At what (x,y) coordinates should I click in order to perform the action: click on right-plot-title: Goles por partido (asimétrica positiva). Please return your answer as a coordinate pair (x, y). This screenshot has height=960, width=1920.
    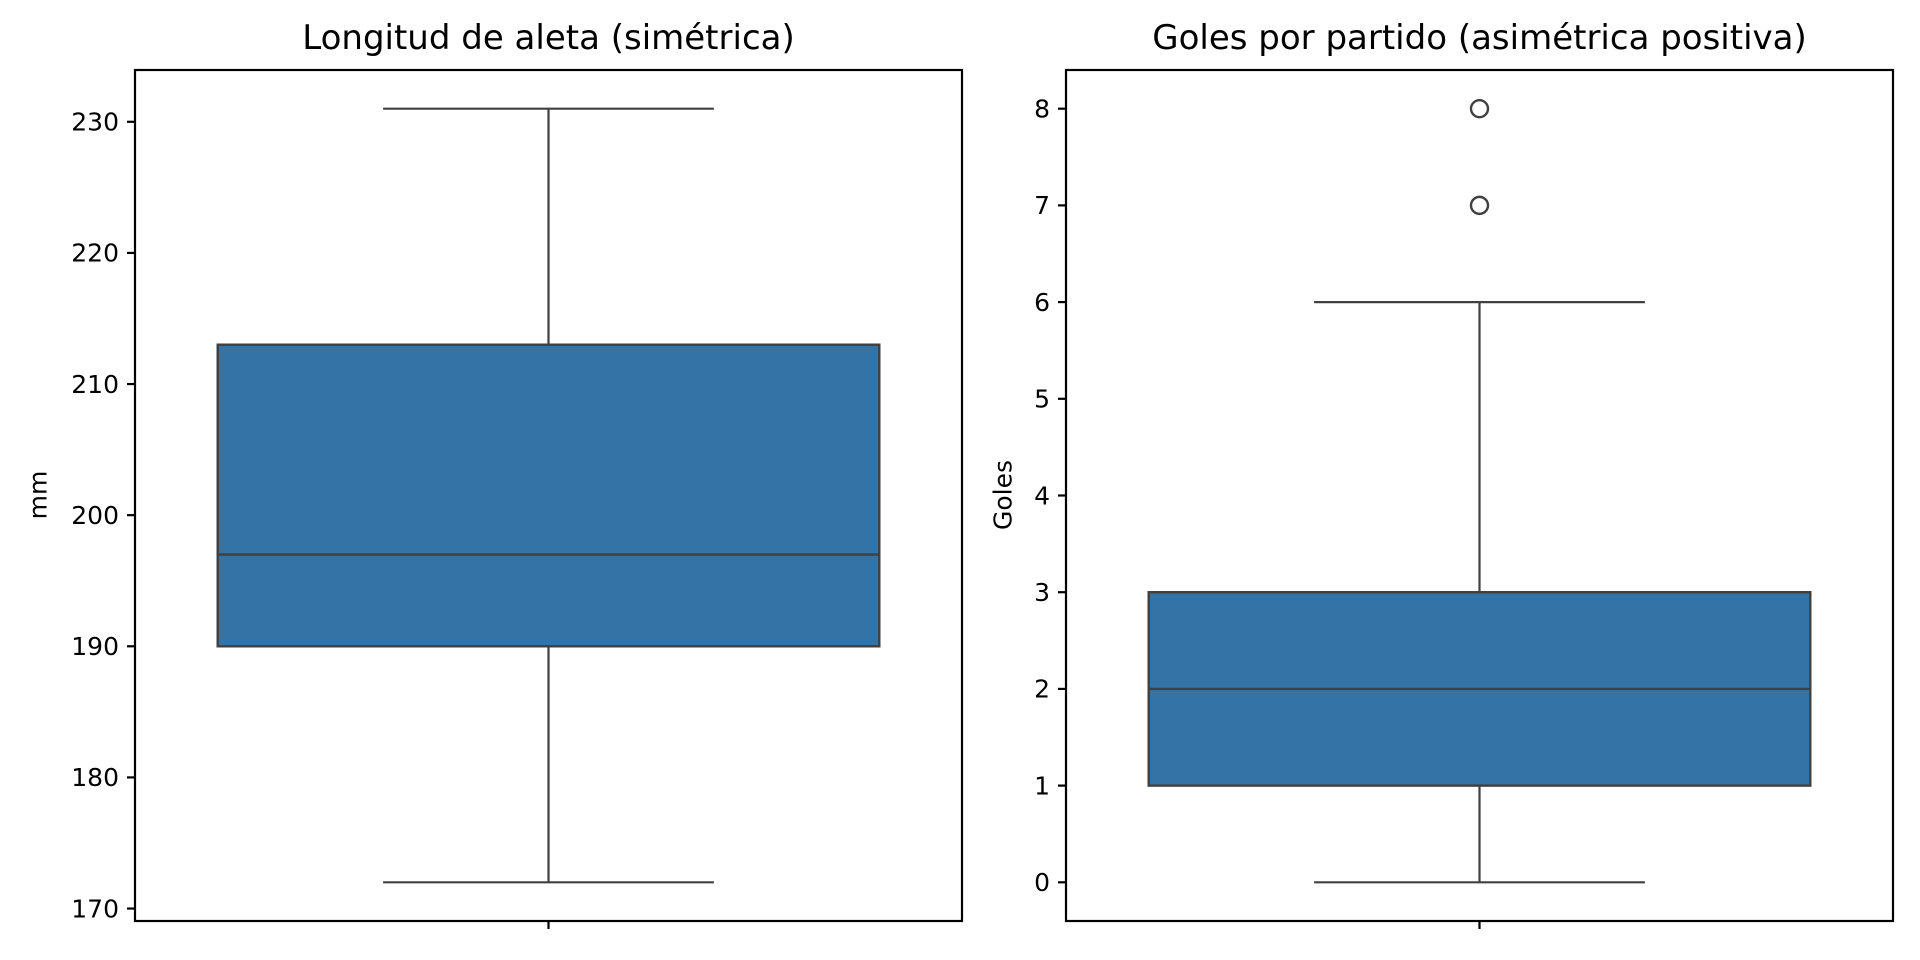
    Looking at the image, I should click on (1479, 38).